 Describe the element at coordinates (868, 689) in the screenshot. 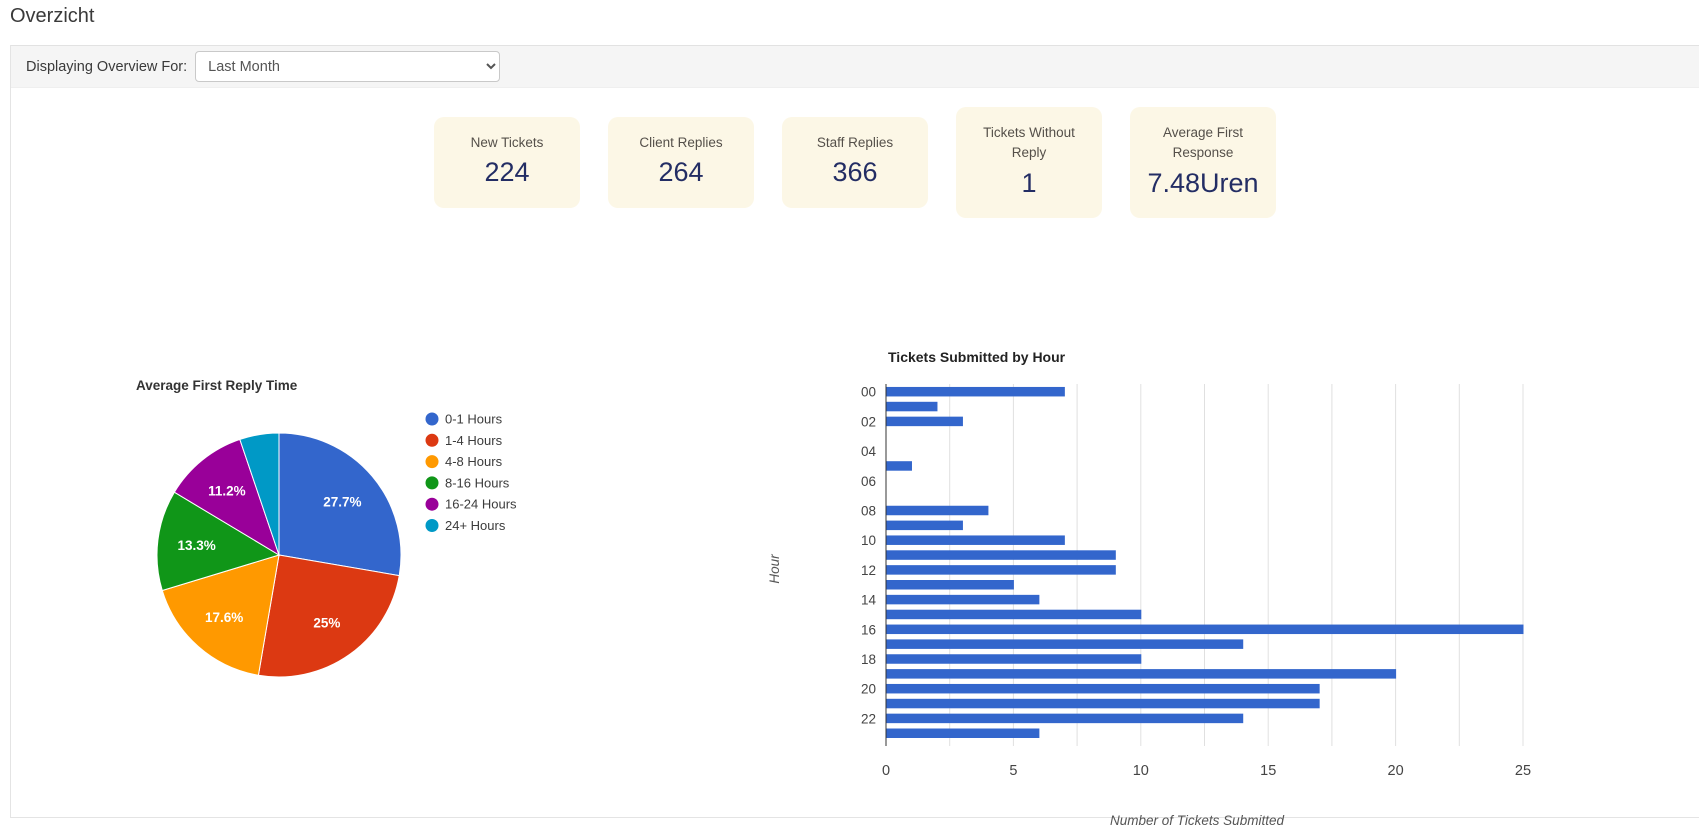

I see `bar-ytick-label: 20` at that location.